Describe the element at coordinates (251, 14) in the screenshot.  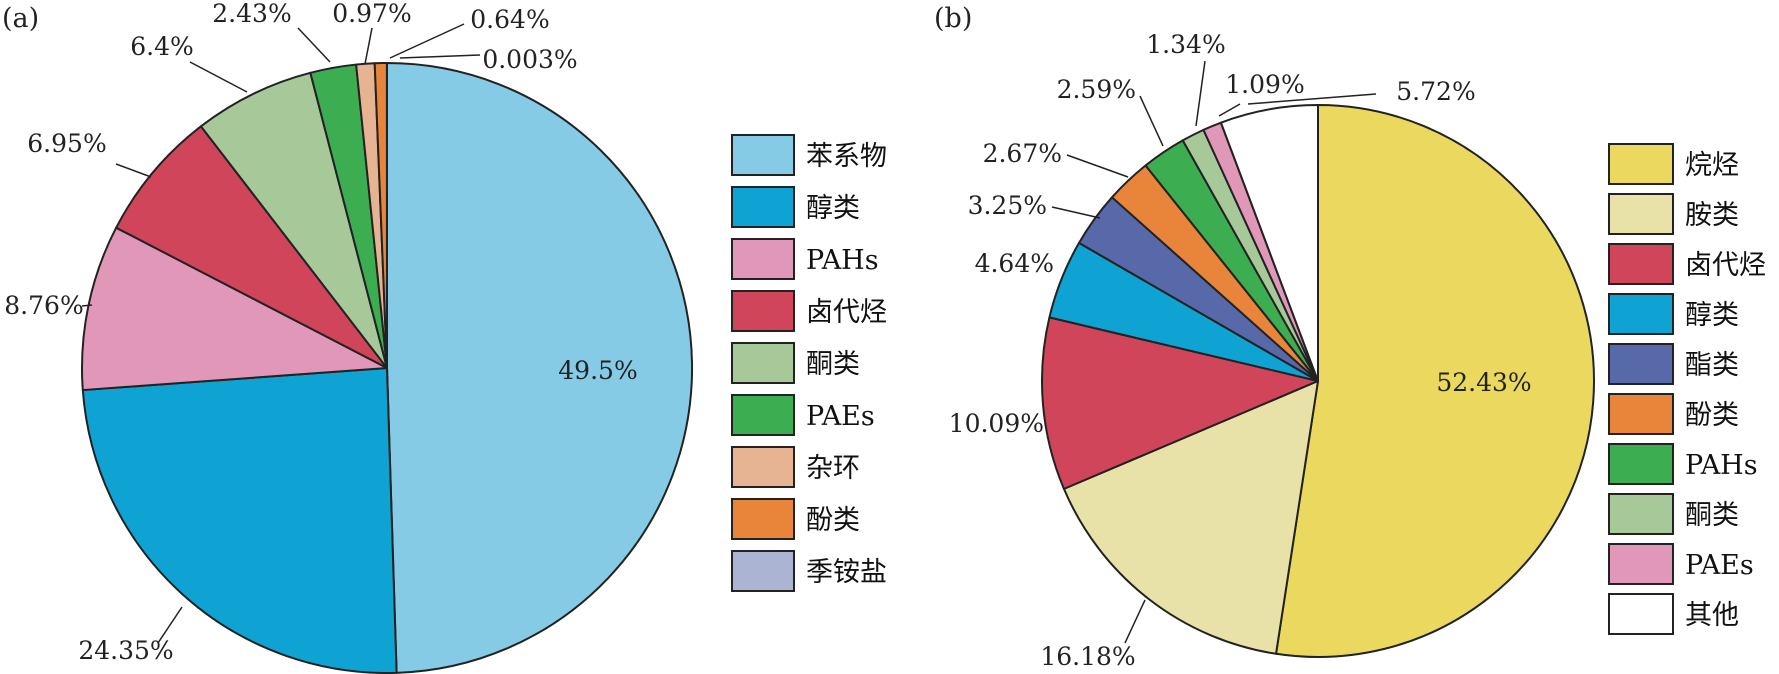
I see `data-label: 2.43%` at that location.